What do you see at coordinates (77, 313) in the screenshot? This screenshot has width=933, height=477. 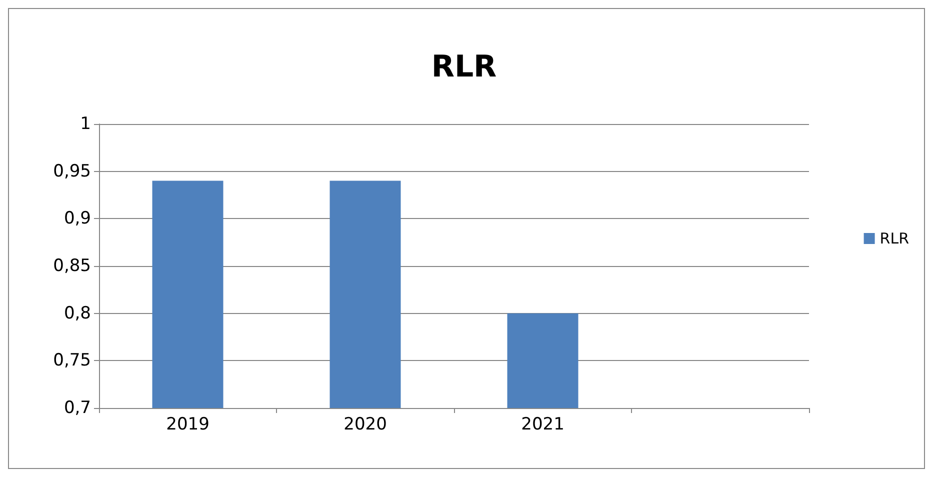 I see `y-tick-label: 0,8` at bounding box center [77, 313].